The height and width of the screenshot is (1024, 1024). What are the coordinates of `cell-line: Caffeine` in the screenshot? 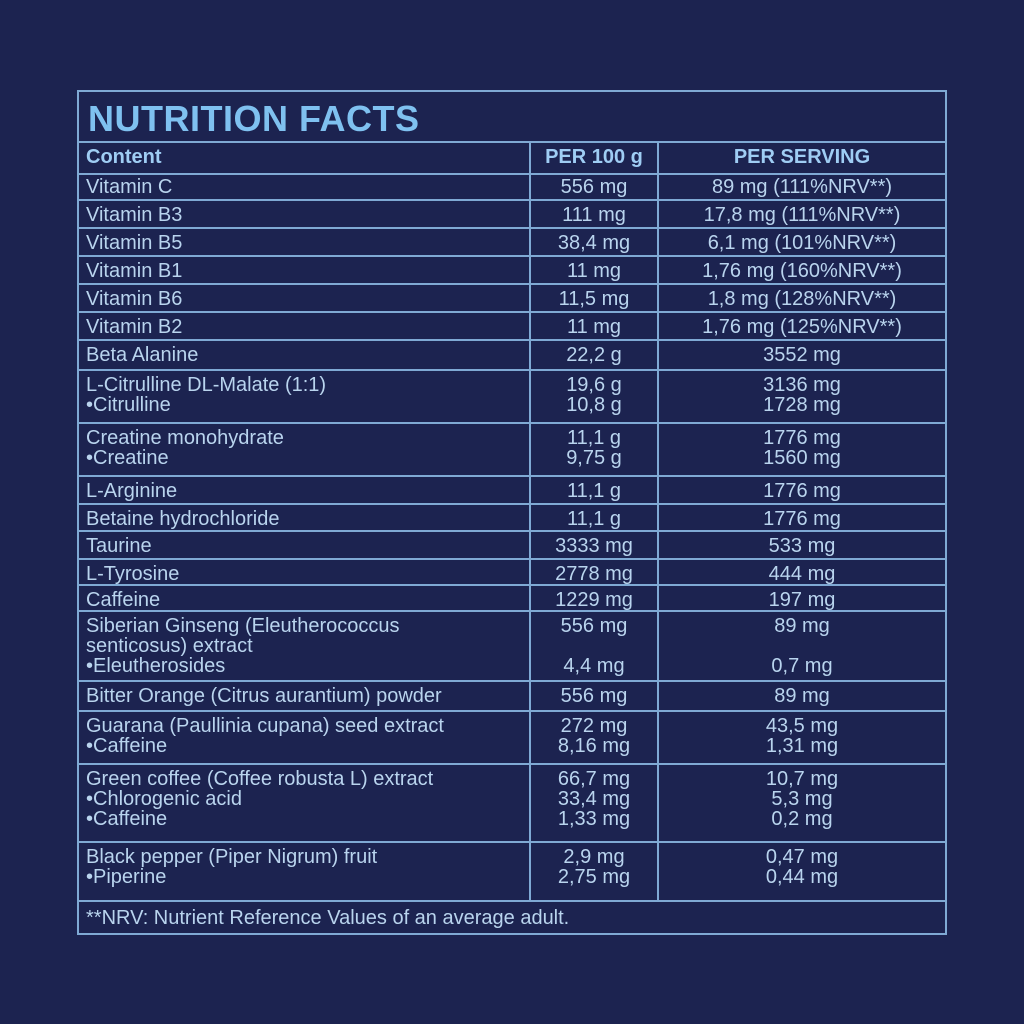 It's located at (123, 600).